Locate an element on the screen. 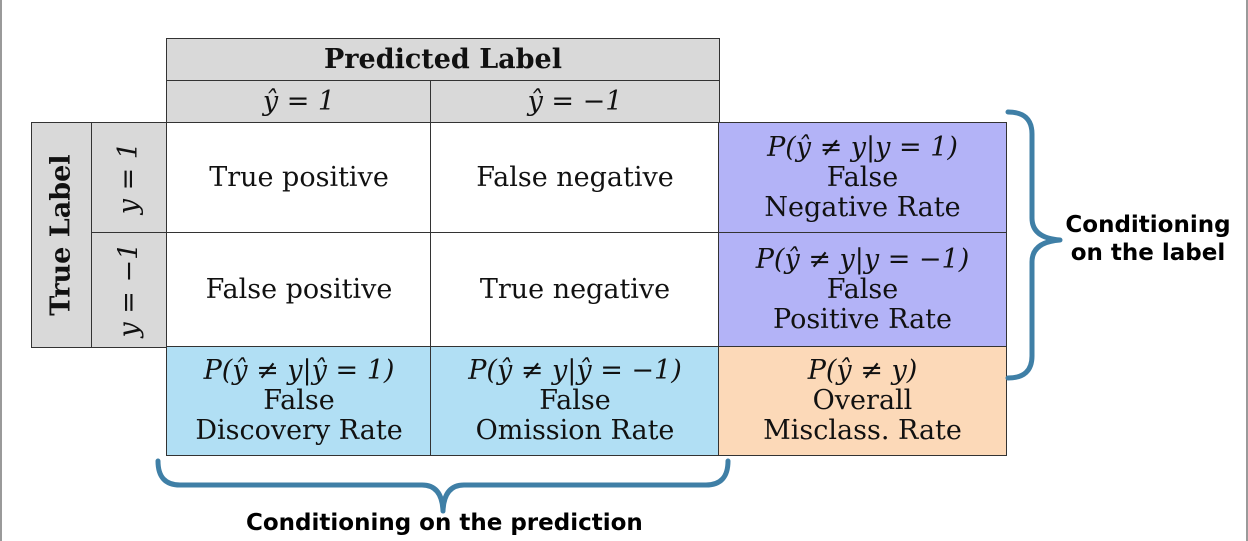  overall-misclassification-rate-cell: P(ŷ ≠ y) Overall Misclass. Rate is located at coordinates (862, 401).